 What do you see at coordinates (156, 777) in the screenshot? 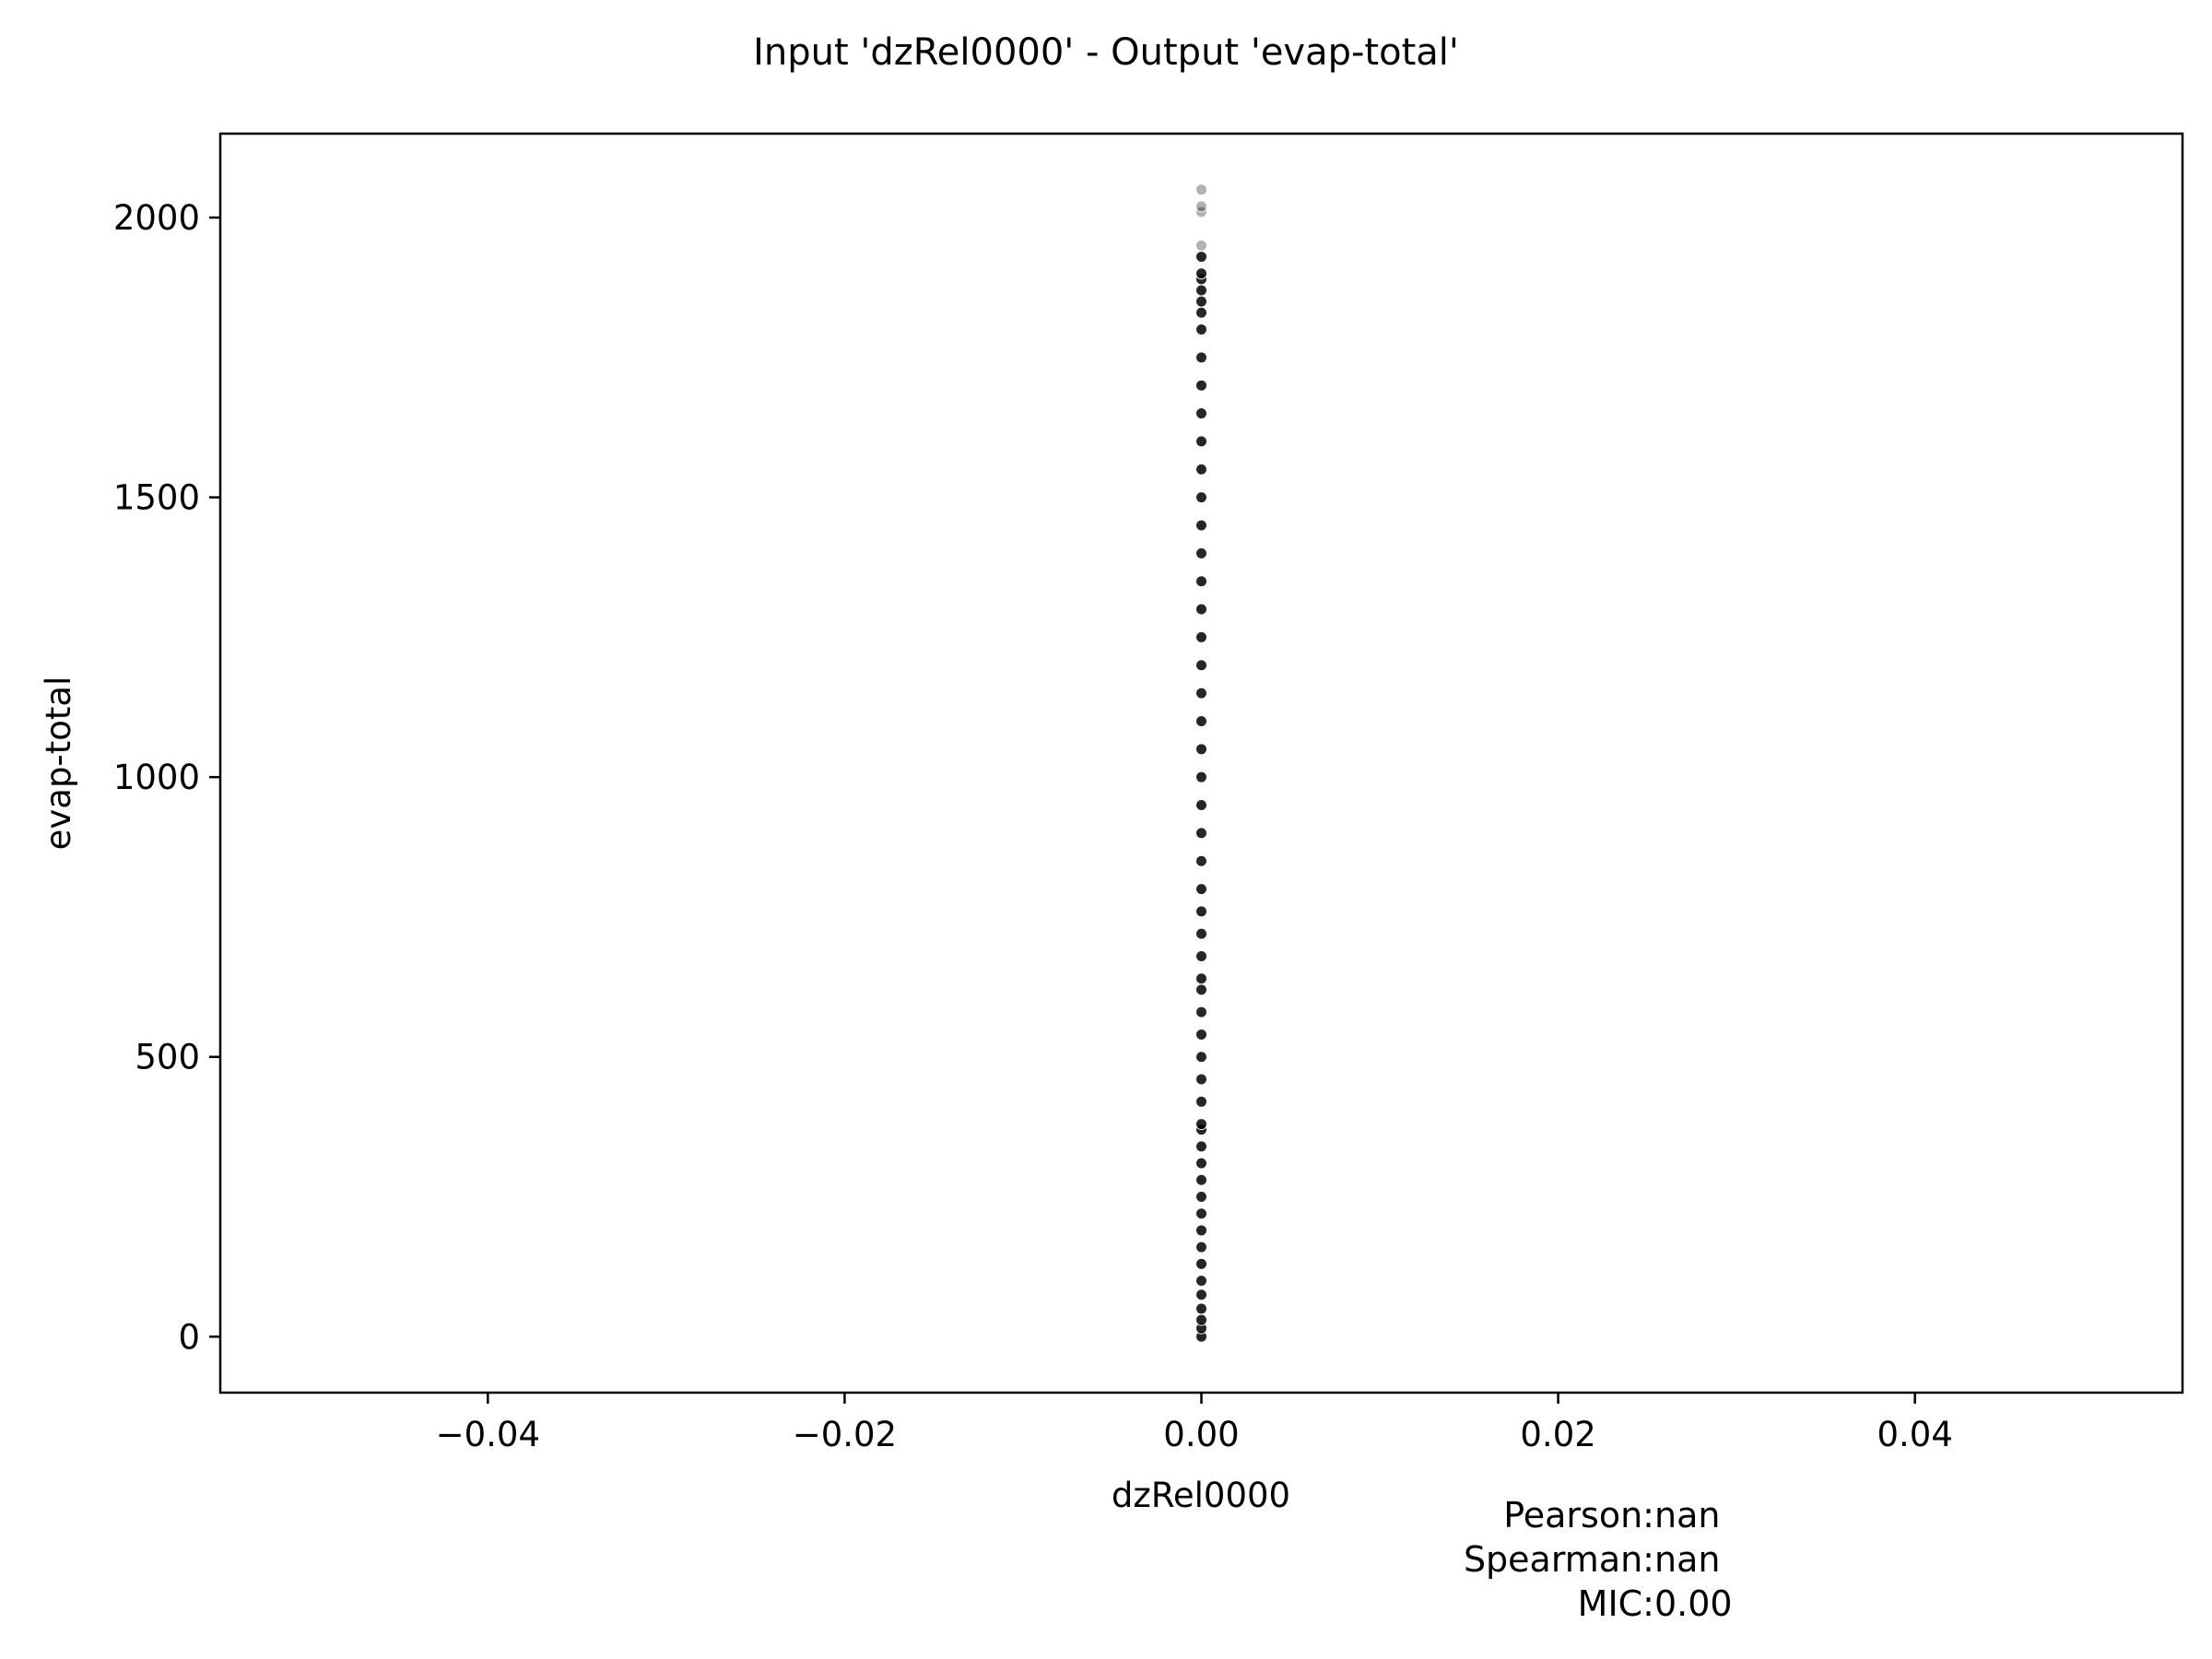
I see `y-tick-label: 1000` at bounding box center [156, 777].